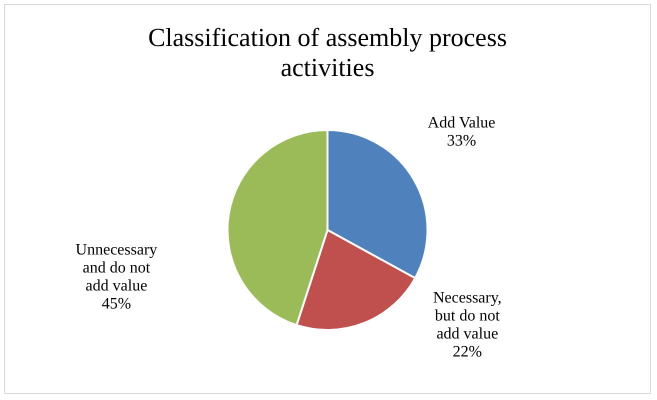 This screenshot has height=400, width=657. Describe the element at coordinates (467, 351) in the screenshot. I see `data-label: 22%` at that location.